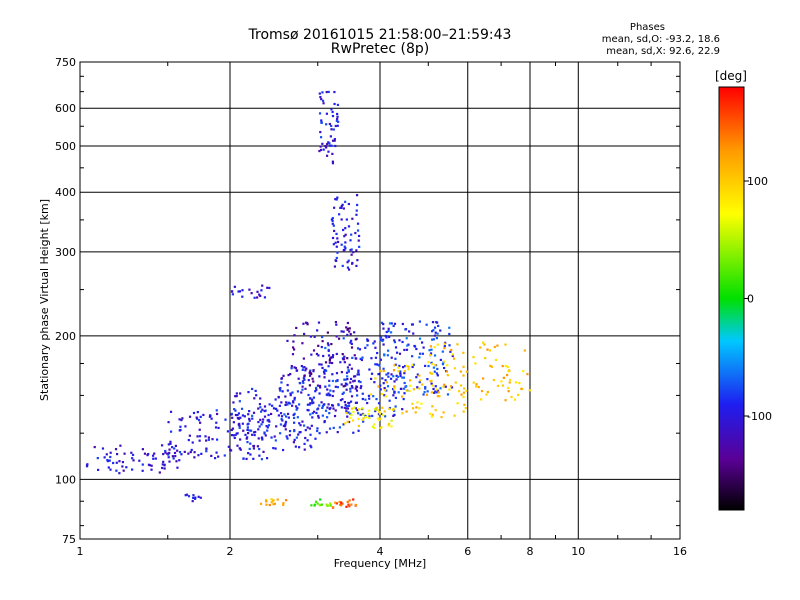 The width and height of the screenshot is (800, 600). I want to click on y-tick-label: 600, so click(65, 108).